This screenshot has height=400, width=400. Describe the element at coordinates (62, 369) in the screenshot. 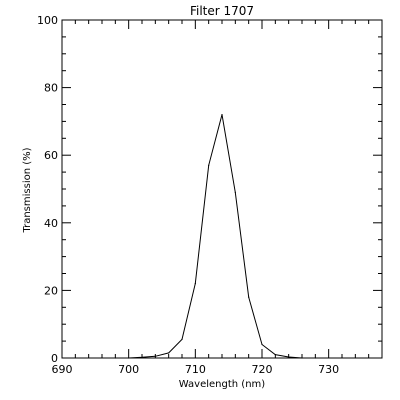

I see `x-tick-label: 690` at that location.